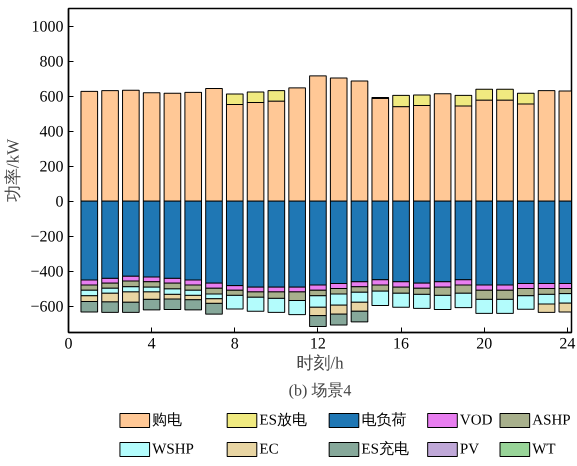  I want to click on x-tick-label: 20, so click(484, 344).